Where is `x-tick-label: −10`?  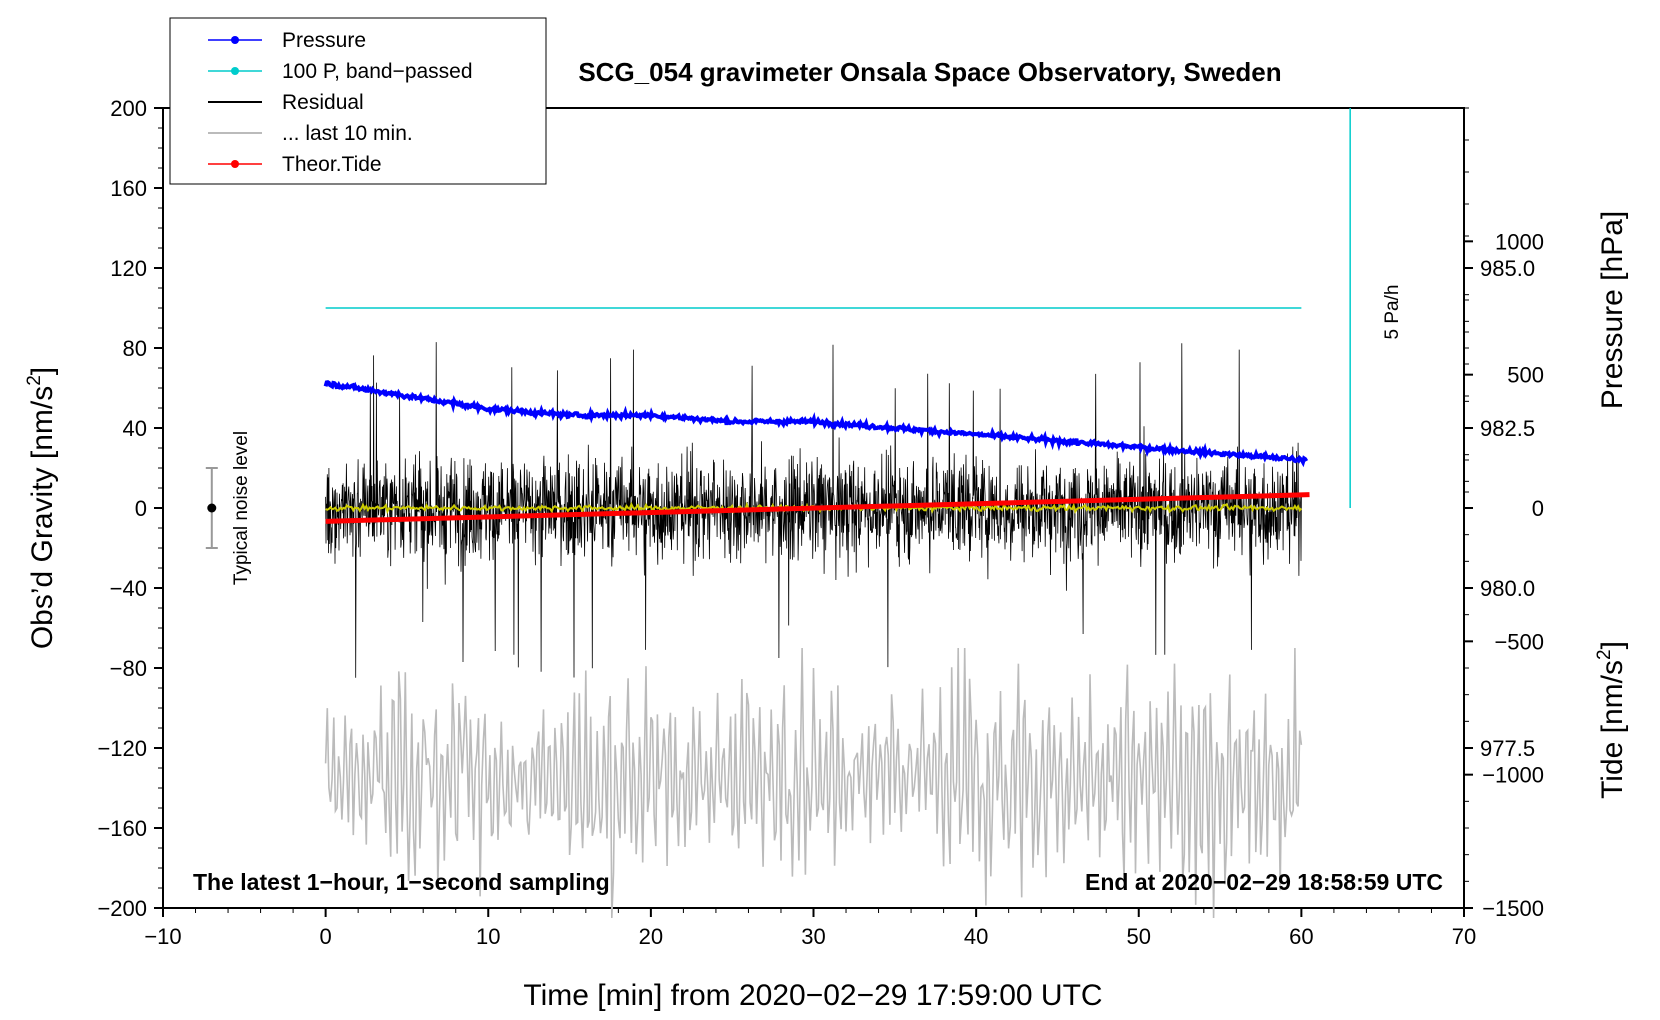 x-tick-label: −10 is located at coordinates (162, 936).